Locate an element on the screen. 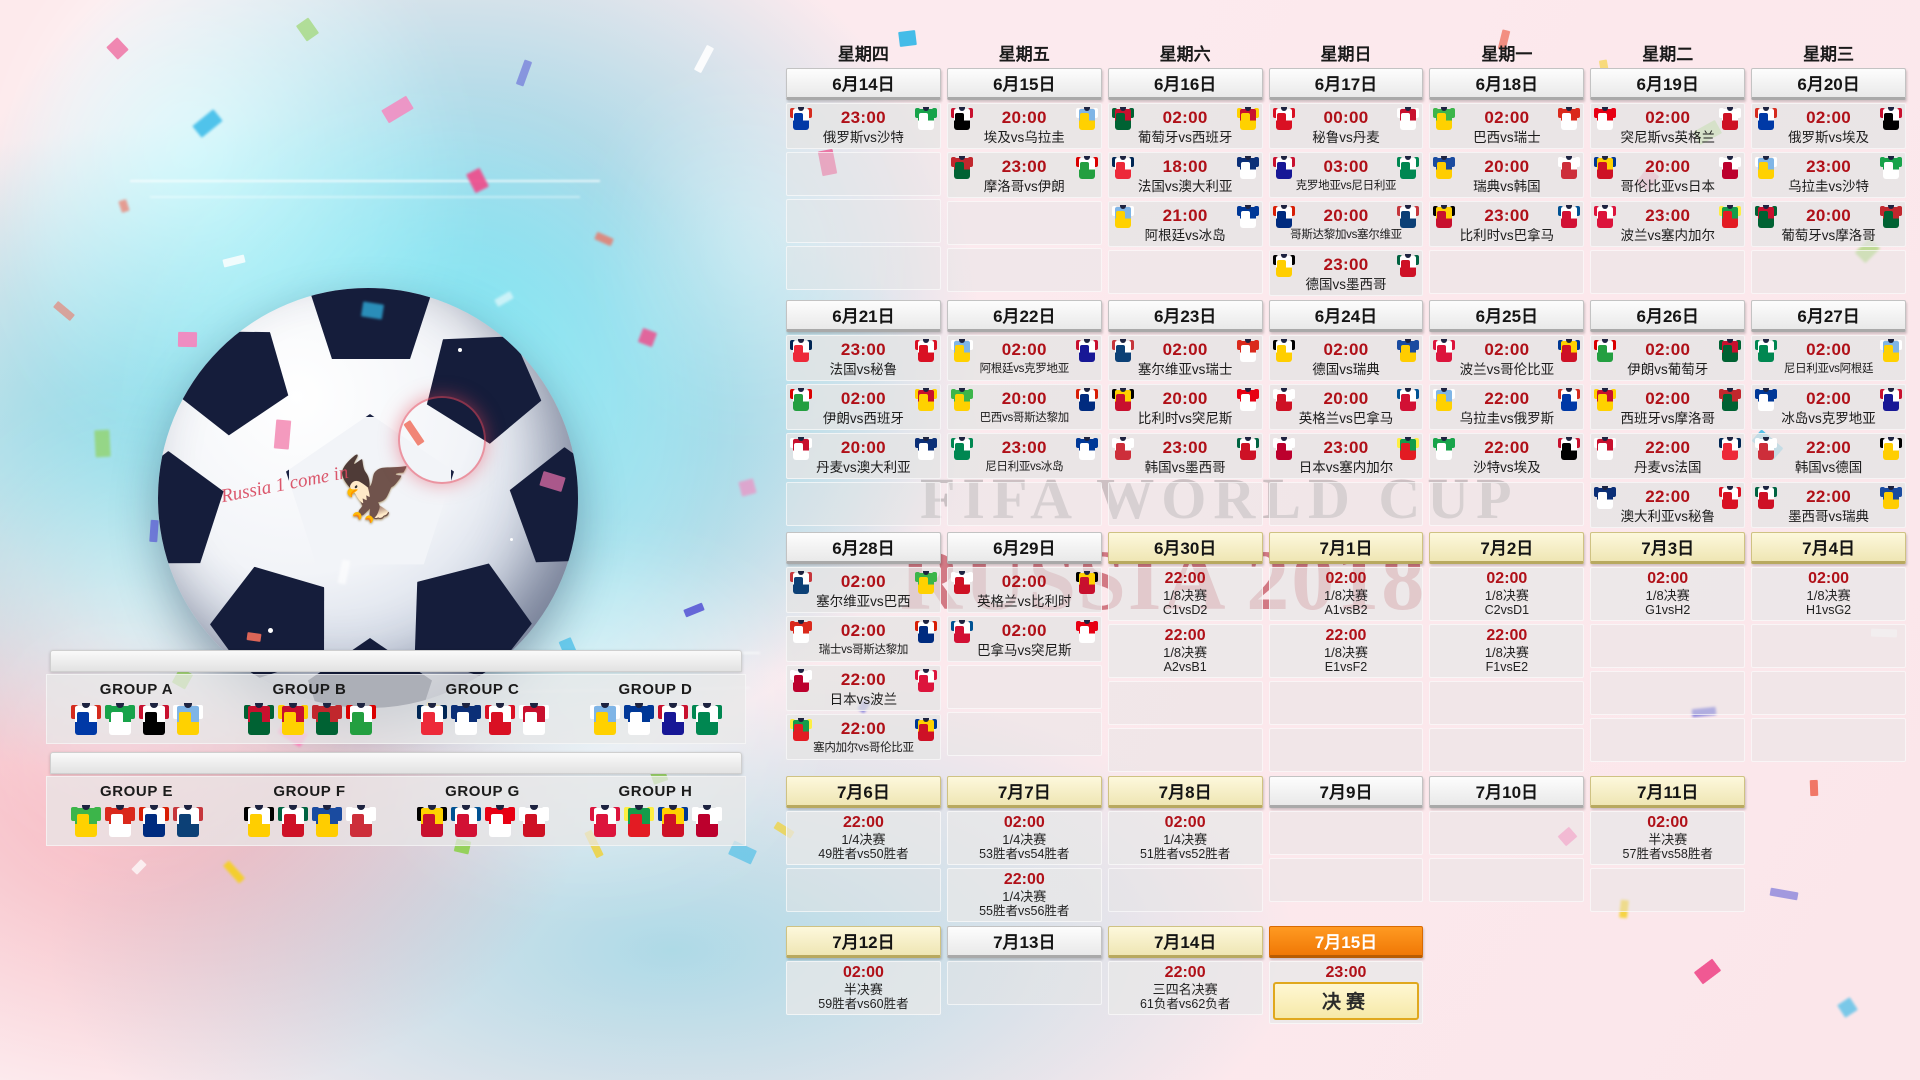 The width and height of the screenshot is (1920, 1080). match-cell: 23:00 波兰vs塞内加尔 is located at coordinates (1668, 224).